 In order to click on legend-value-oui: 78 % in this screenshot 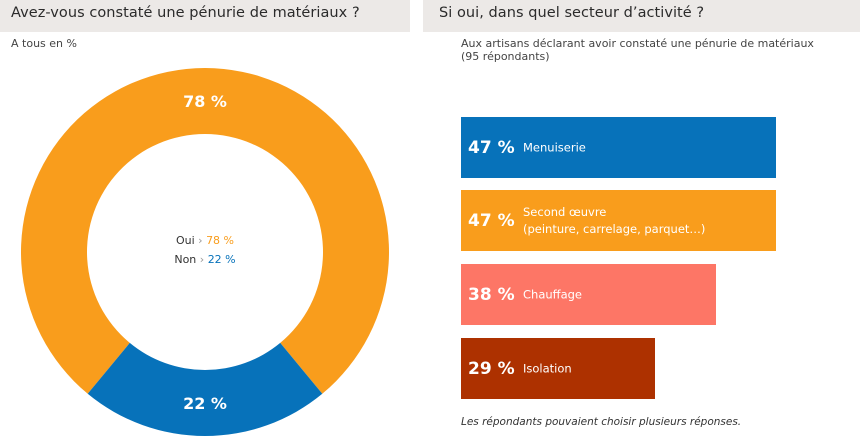, I will do `click(220, 240)`.